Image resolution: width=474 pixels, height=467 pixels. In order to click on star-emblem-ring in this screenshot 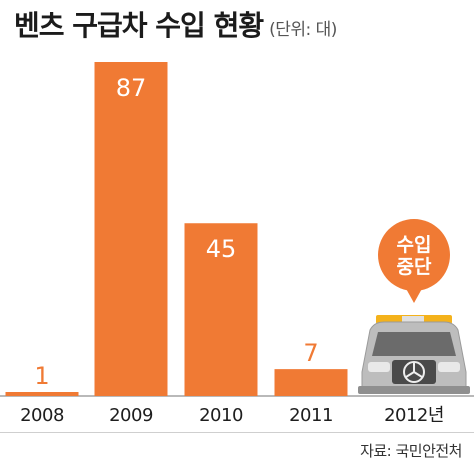, I will do `click(414, 372)`.